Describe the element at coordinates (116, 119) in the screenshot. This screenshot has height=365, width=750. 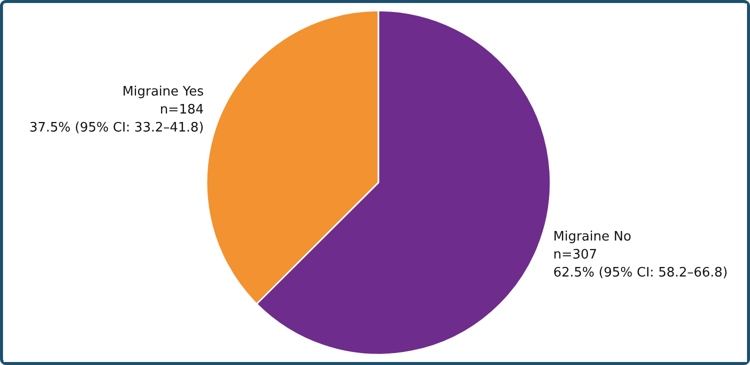
I see `data-label: n=184 37.5% (95% CI: 33.2–41.8)` at that location.